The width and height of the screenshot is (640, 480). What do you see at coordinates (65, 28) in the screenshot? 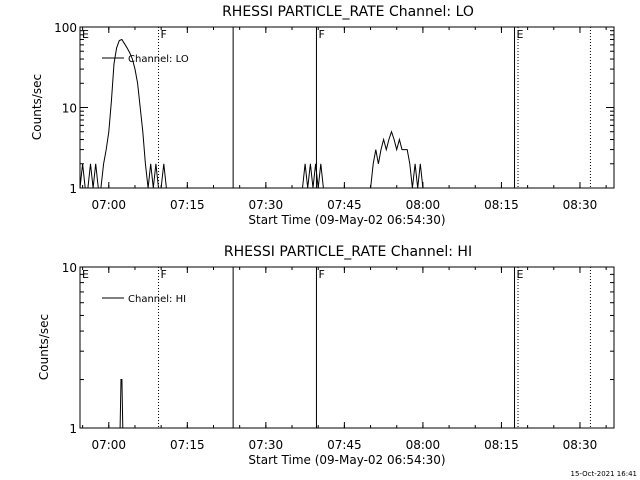
I see `y-tick-label: 100` at bounding box center [65, 28].